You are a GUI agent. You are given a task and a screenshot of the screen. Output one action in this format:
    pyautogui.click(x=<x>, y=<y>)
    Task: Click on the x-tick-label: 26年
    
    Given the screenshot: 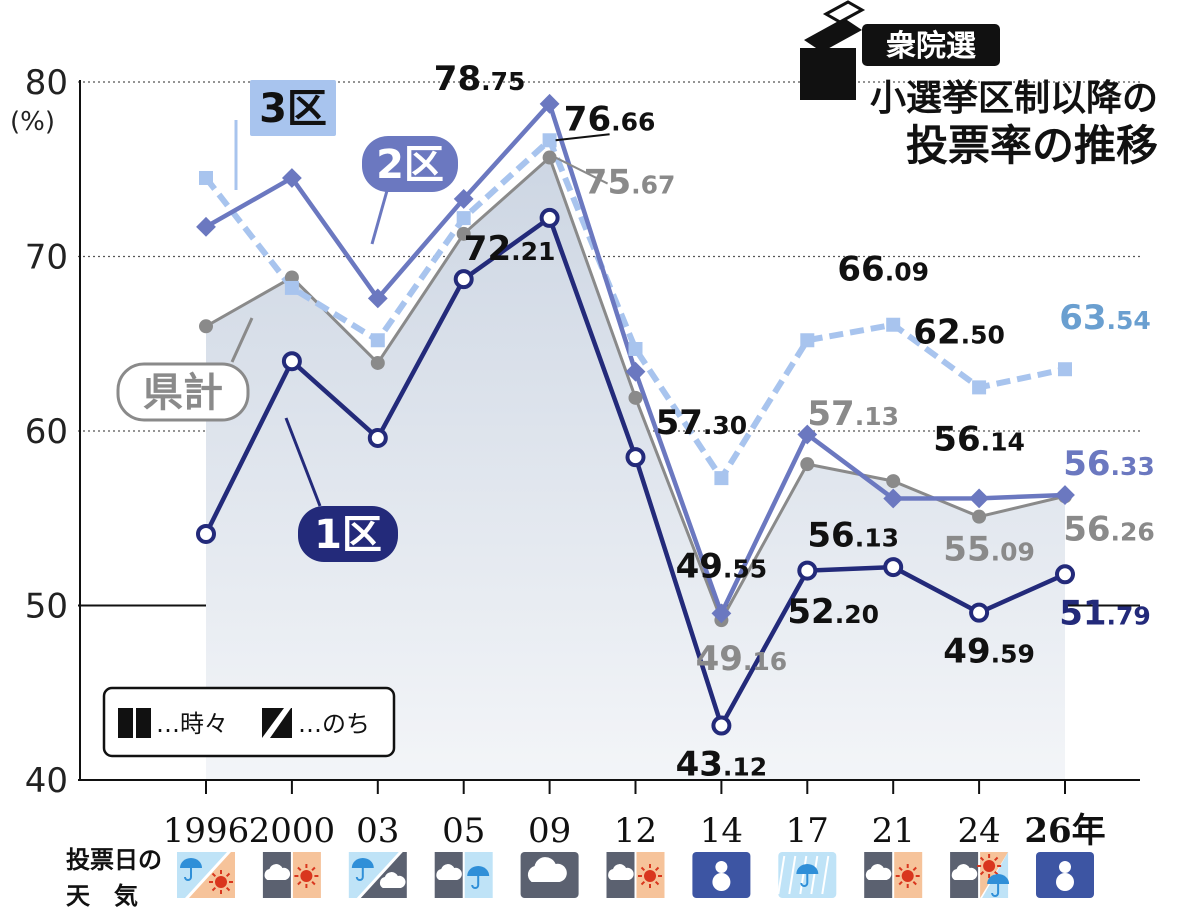 What is the action you would take?
    pyautogui.click(x=1064, y=831)
    